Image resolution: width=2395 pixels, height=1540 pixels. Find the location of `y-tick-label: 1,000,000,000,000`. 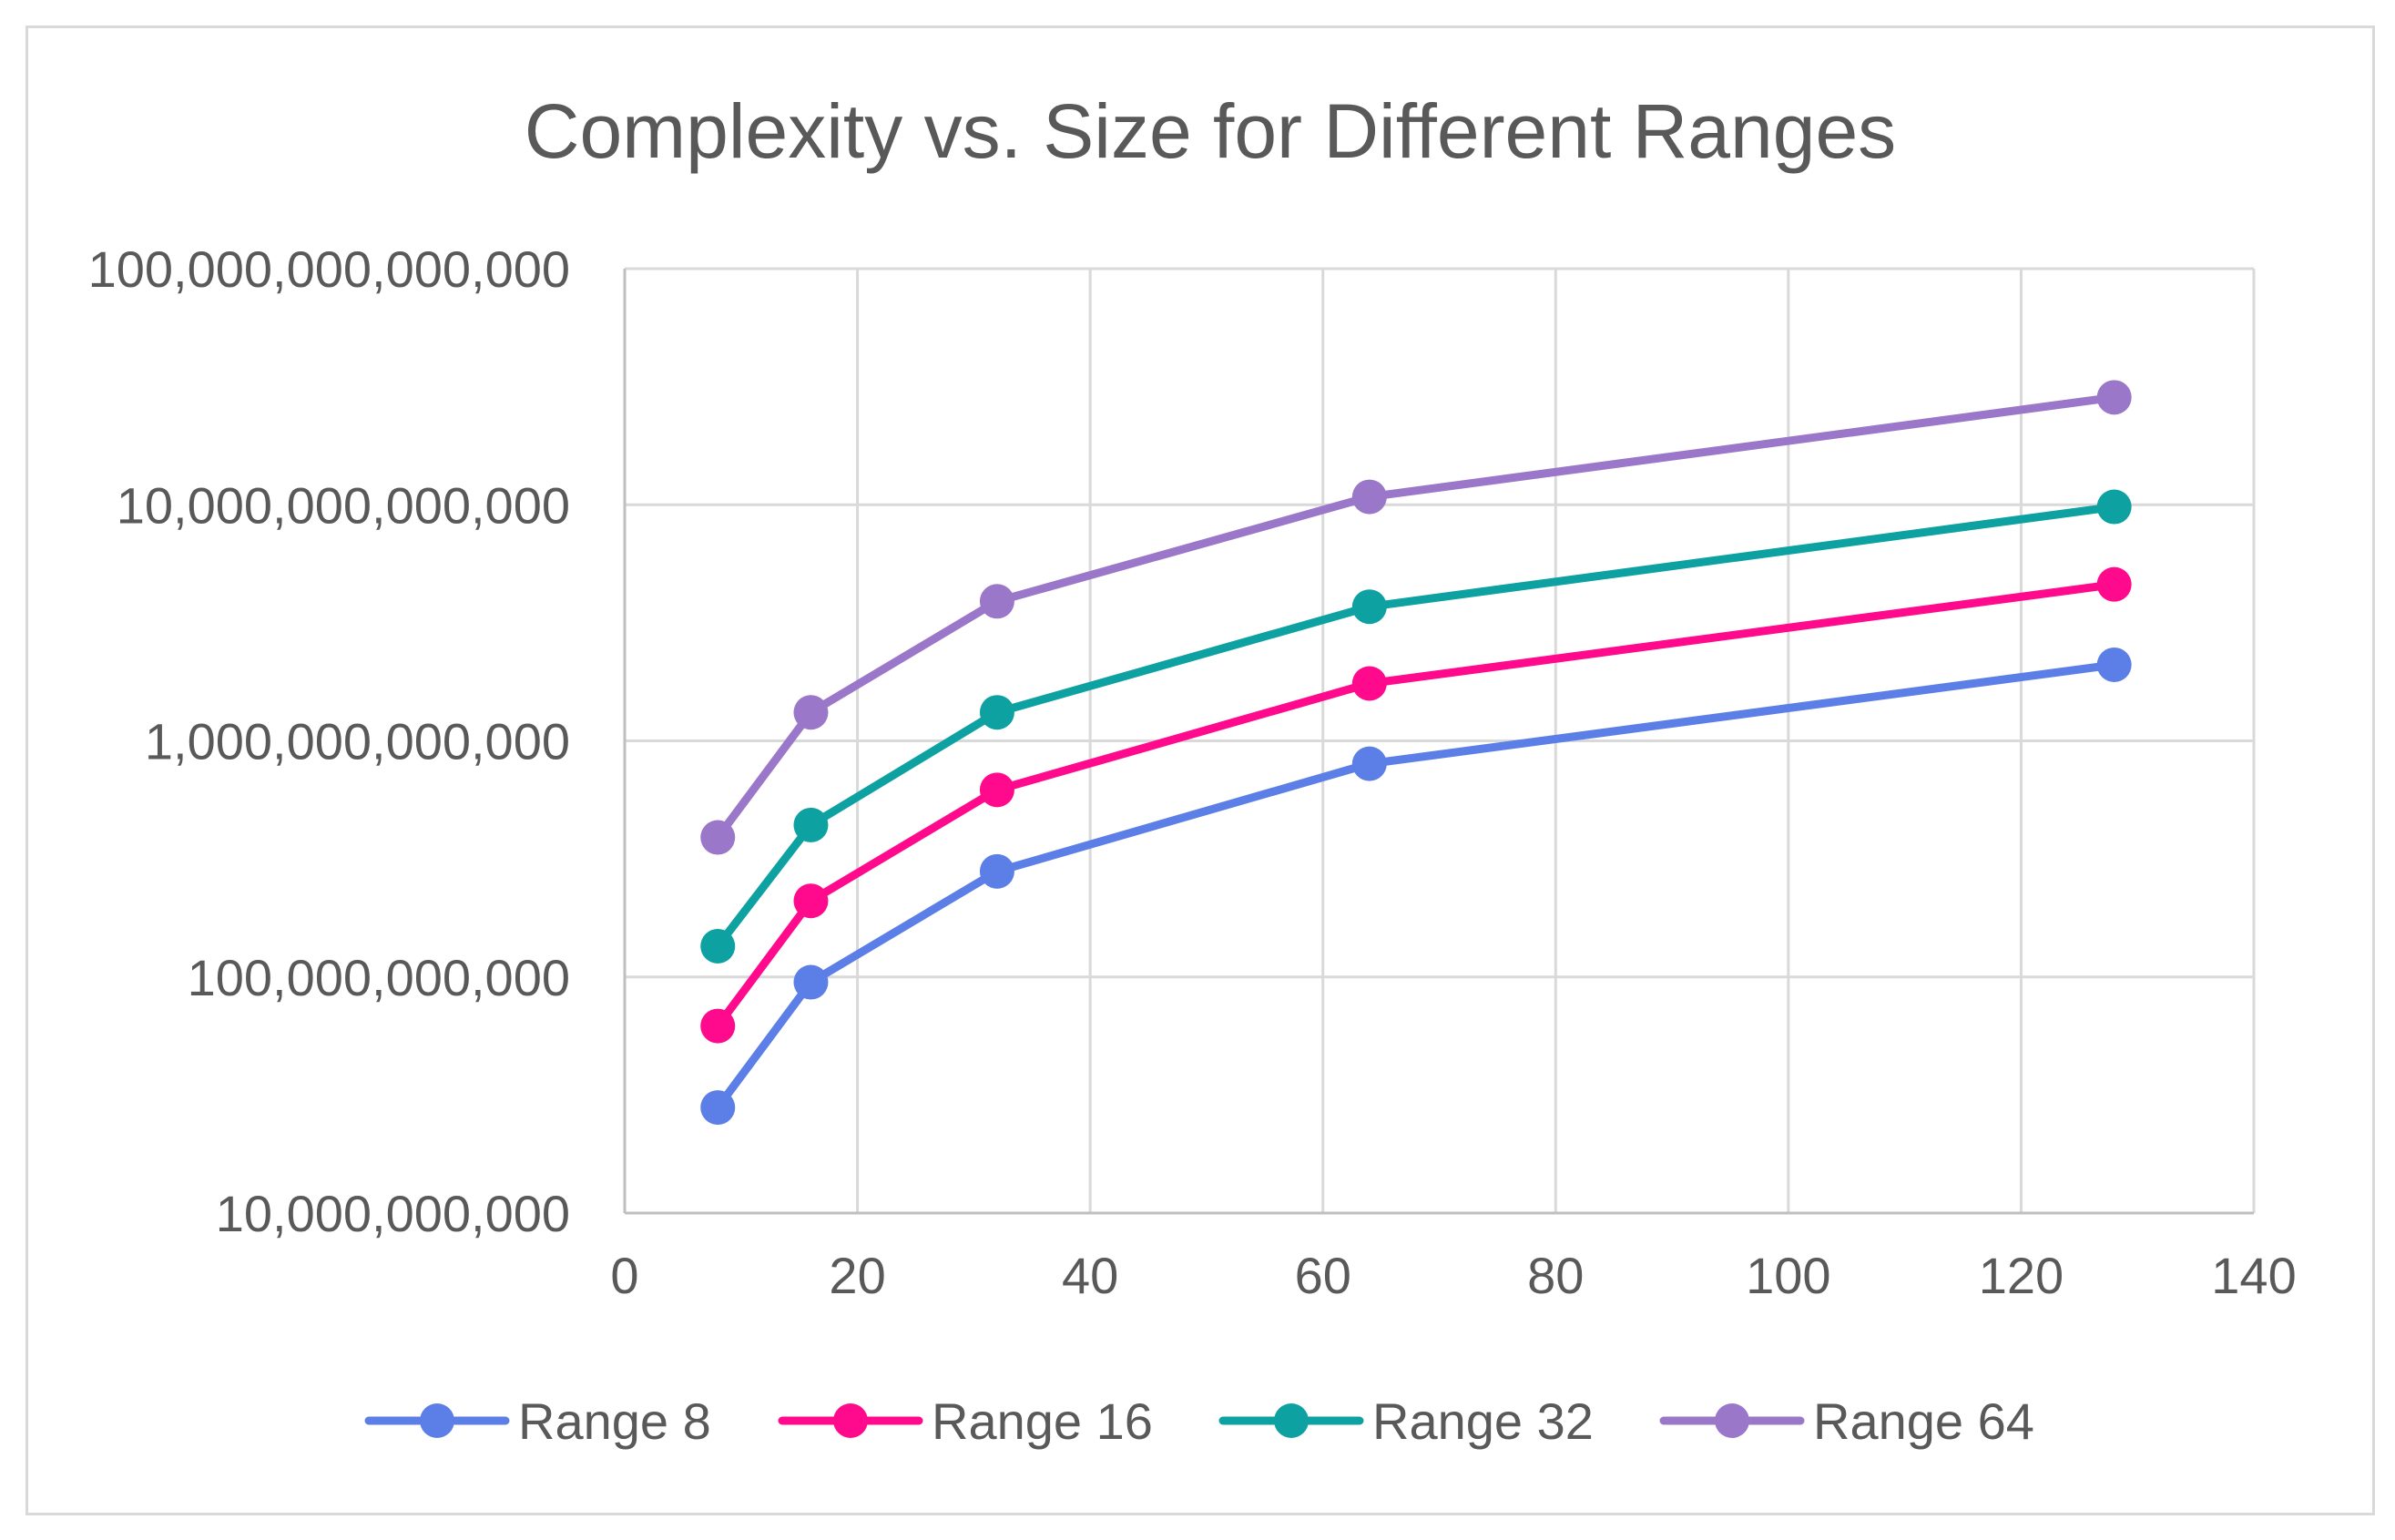

y-tick-label: 1,000,000,000,000 is located at coordinates (357, 741).